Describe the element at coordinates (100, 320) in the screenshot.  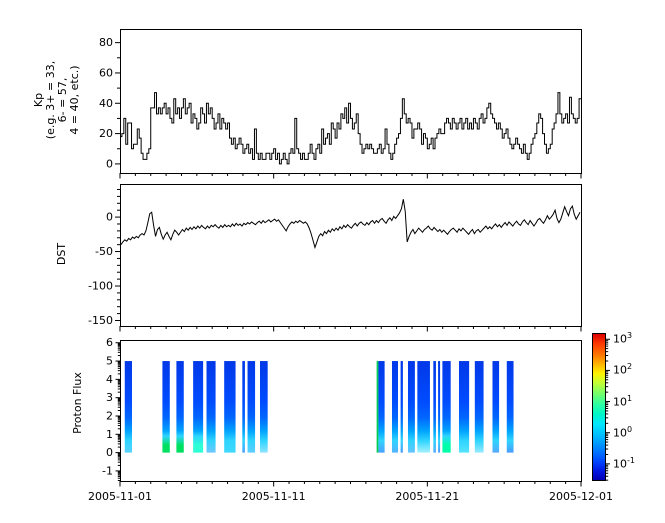
I see `svg-text: -150` at that location.